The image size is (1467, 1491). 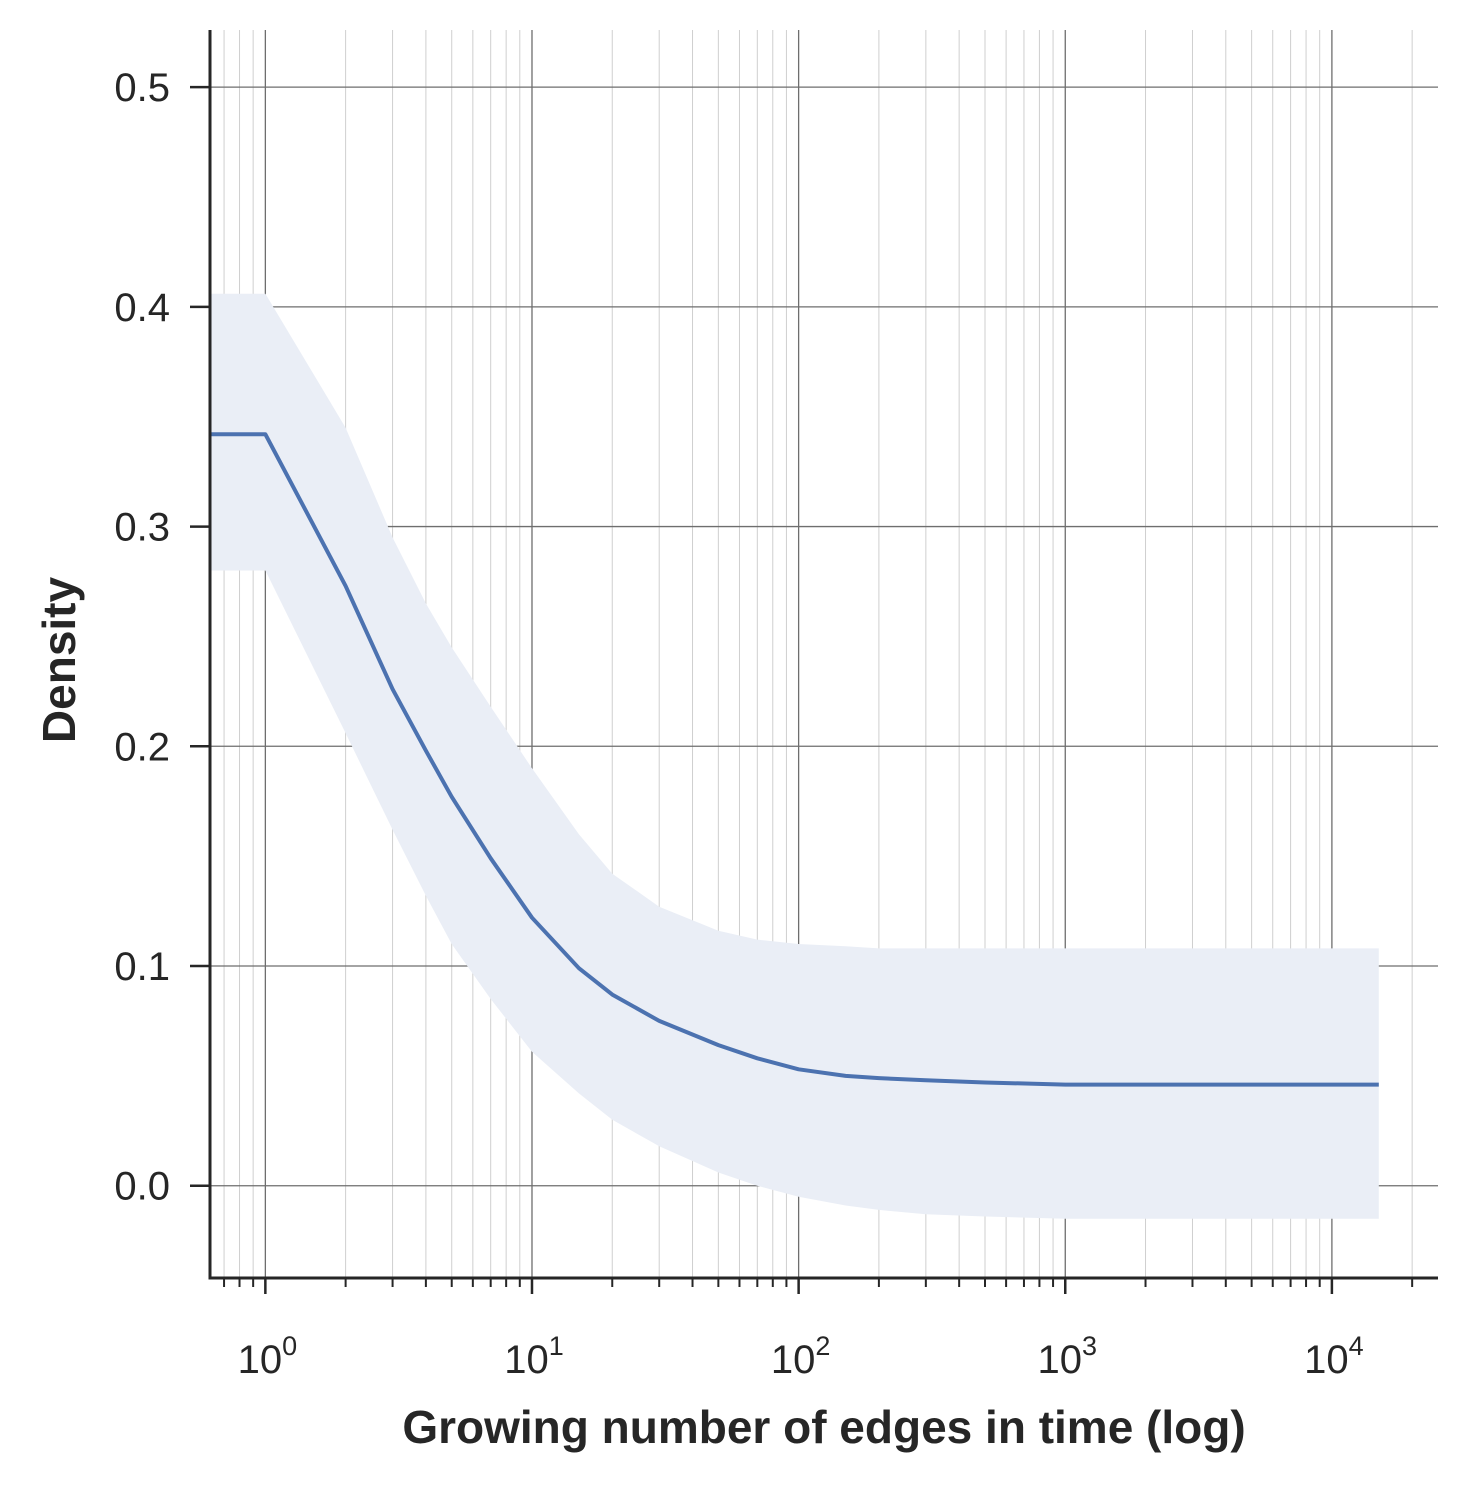 I want to click on x-axis-title: Growing number of edges in time (log), so click(x=823, y=1427).